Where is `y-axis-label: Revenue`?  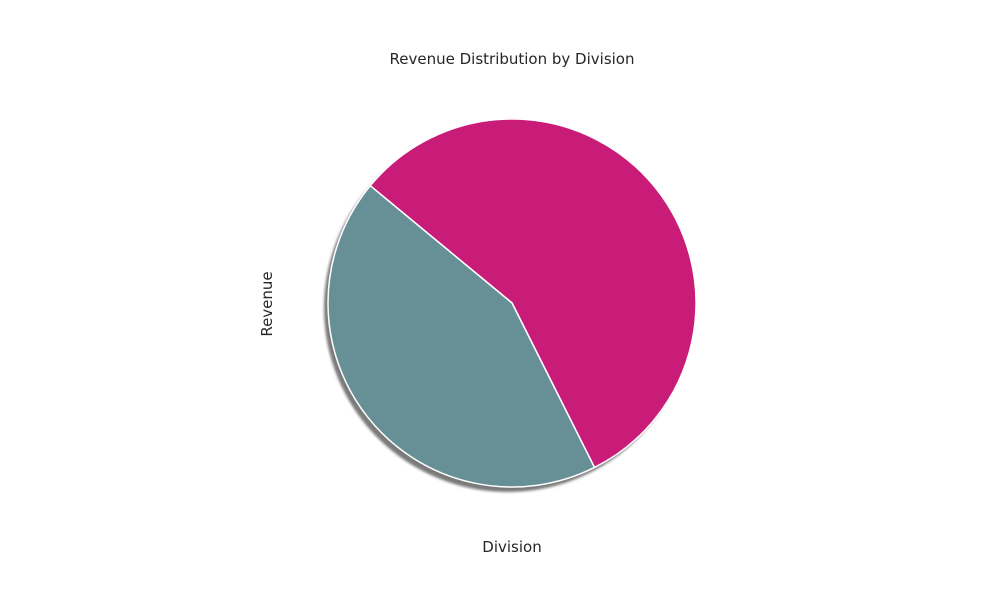
y-axis-label: Revenue is located at coordinates (267, 303).